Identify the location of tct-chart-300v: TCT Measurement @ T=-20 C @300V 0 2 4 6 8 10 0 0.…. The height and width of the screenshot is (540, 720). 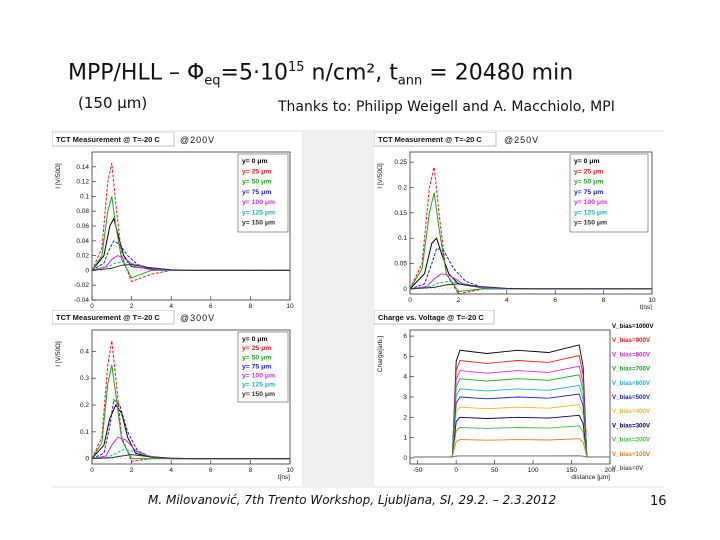
(177, 398).